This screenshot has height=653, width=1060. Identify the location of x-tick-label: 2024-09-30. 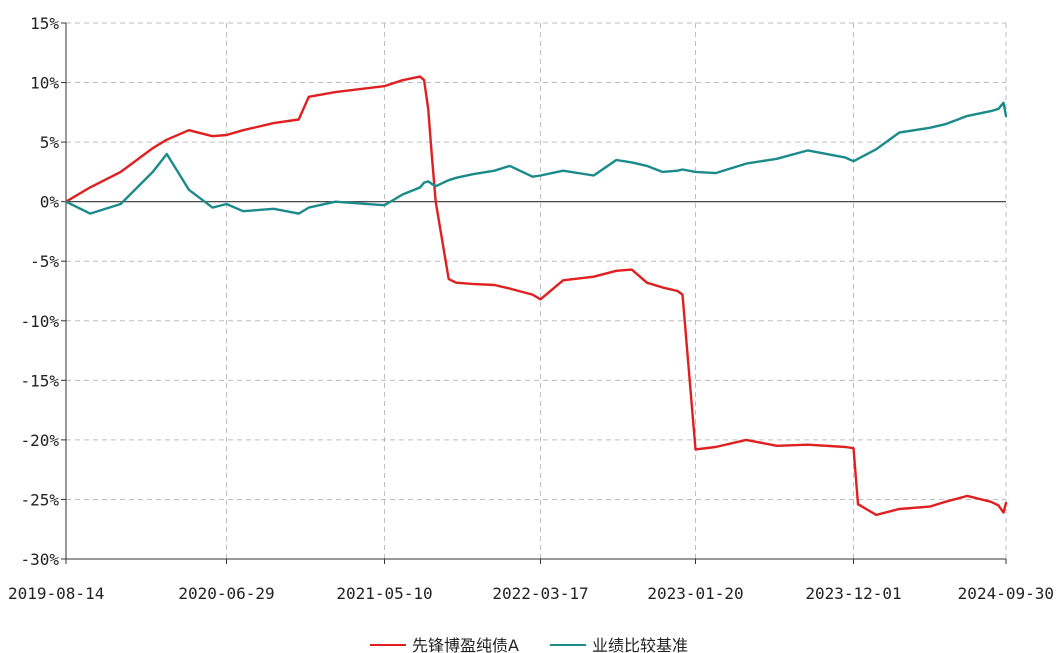
(1006, 593).